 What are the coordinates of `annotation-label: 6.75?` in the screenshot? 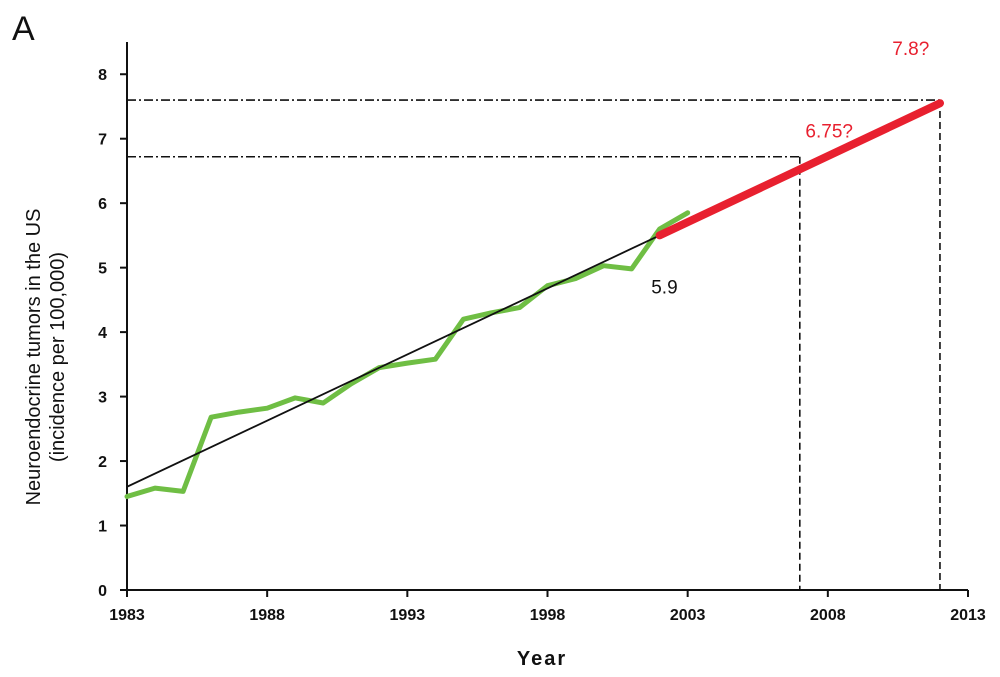 It's located at (829, 131).